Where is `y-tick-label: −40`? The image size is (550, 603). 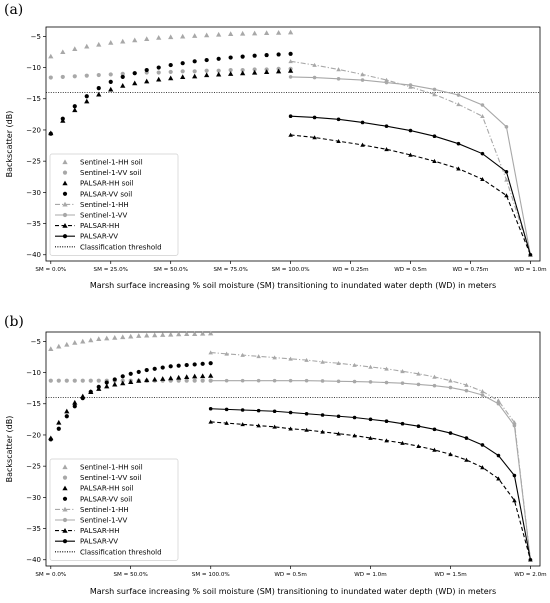
y-tick-label: −40 is located at coordinates (33, 560).